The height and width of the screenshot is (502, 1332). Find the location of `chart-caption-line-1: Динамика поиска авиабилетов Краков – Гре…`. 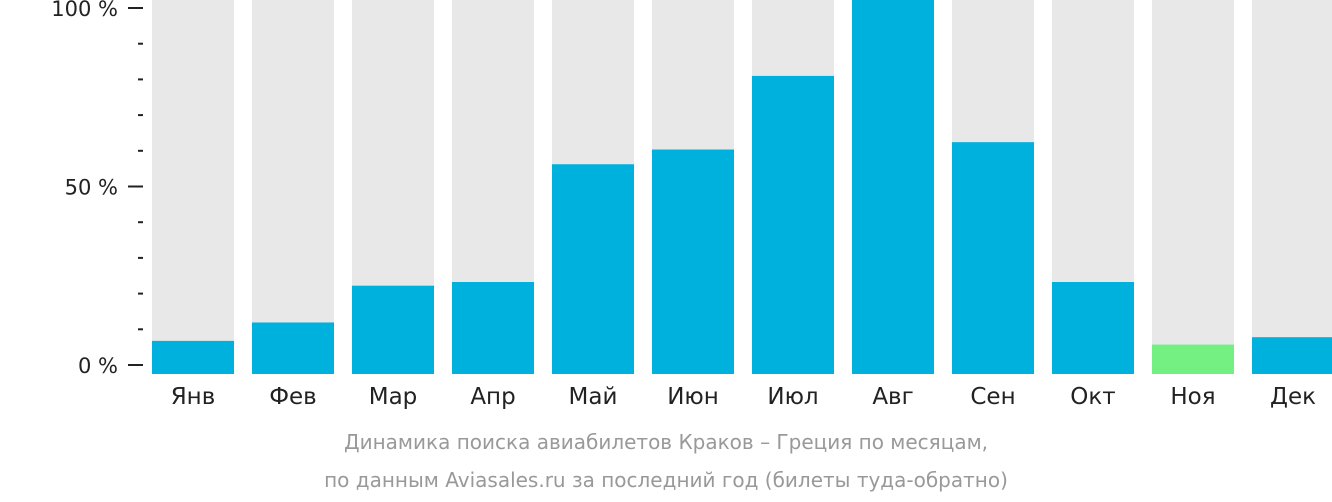

chart-caption-line-1: Динамика поиска авиабилетов Краков – Гре… is located at coordinates (666, 442).